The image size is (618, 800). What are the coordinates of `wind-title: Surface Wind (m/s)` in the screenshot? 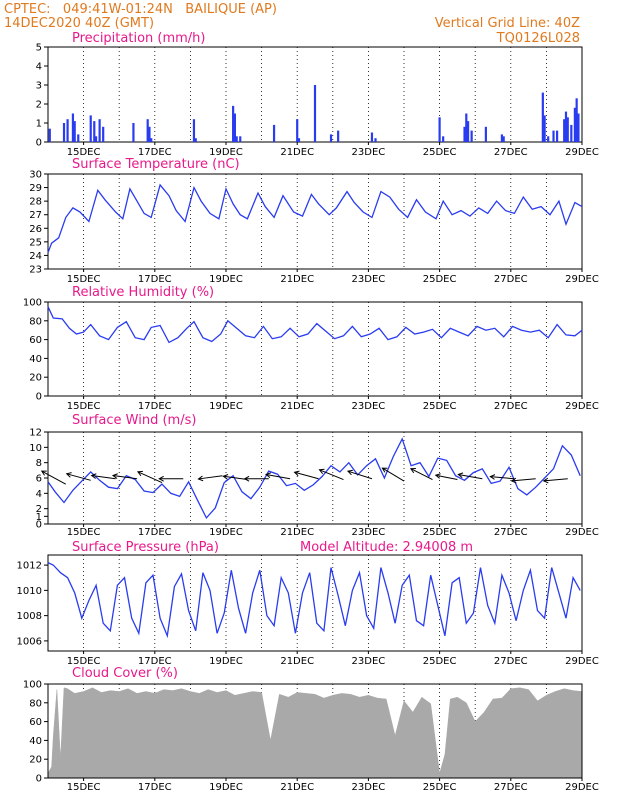 It's located at (134, 420).